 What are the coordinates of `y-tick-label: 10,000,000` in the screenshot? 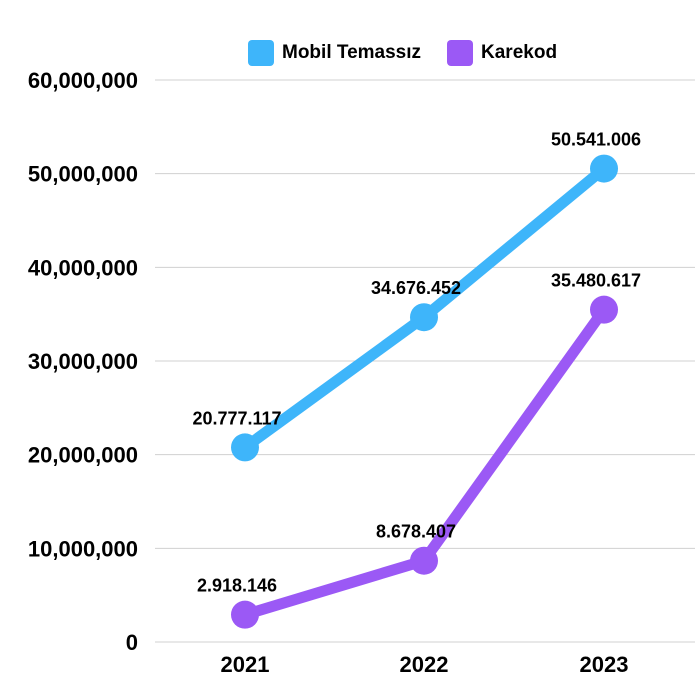 It's located at (83, 548).